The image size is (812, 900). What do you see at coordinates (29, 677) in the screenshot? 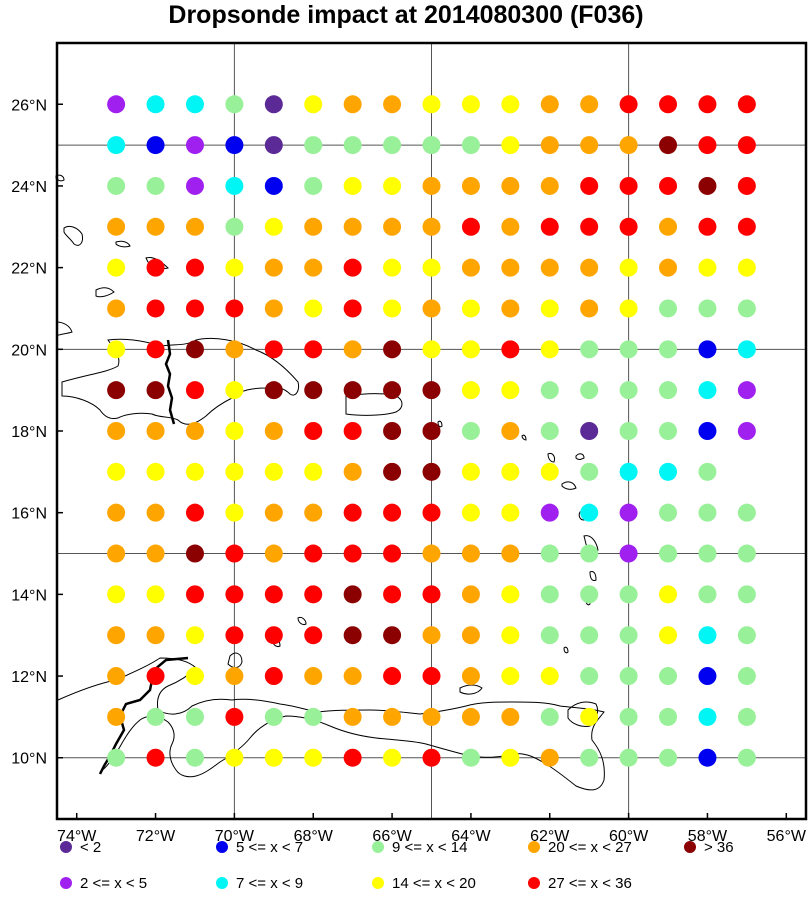
I see `y-tick-label: 12°N` at bounding box center [29, 677].